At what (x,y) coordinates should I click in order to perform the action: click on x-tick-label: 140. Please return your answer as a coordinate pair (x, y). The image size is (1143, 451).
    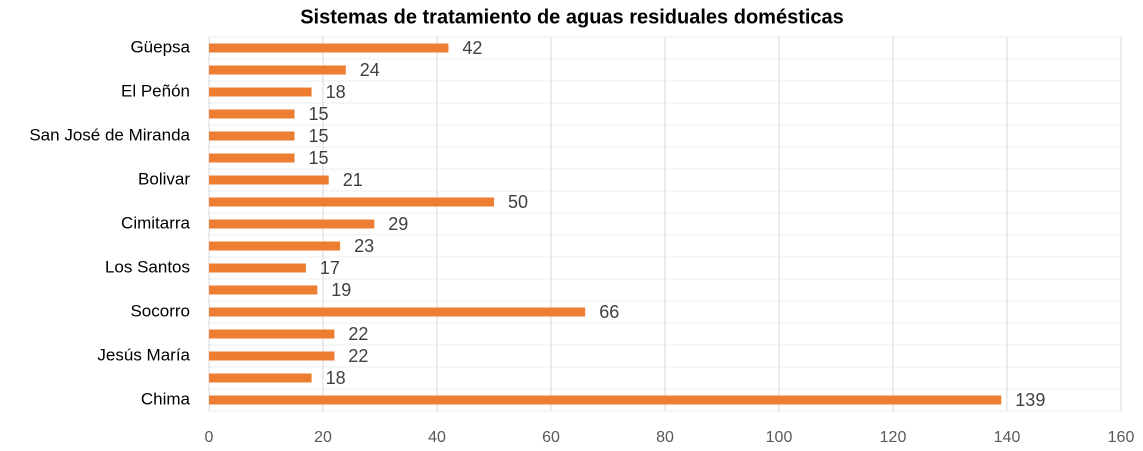
    Looking at the image, I should click on (1007, 437).